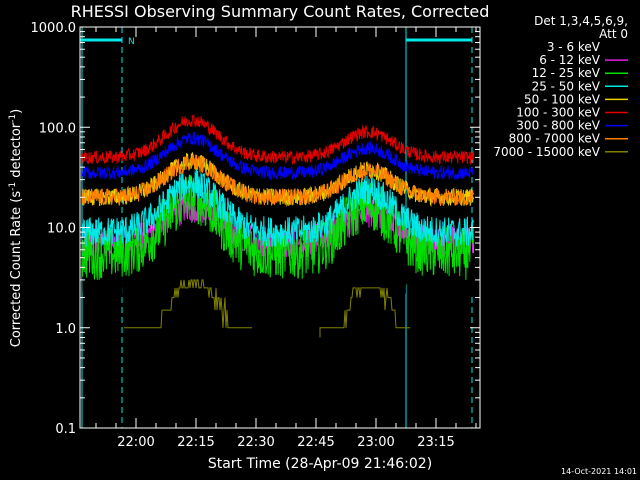 Image resolution: width=640 pixels, height=480 pixels. Describe the element at coordinates (546, 152) in the screenshot. I see `legend-entry-label: 7000 - 15000 keV` at that location.